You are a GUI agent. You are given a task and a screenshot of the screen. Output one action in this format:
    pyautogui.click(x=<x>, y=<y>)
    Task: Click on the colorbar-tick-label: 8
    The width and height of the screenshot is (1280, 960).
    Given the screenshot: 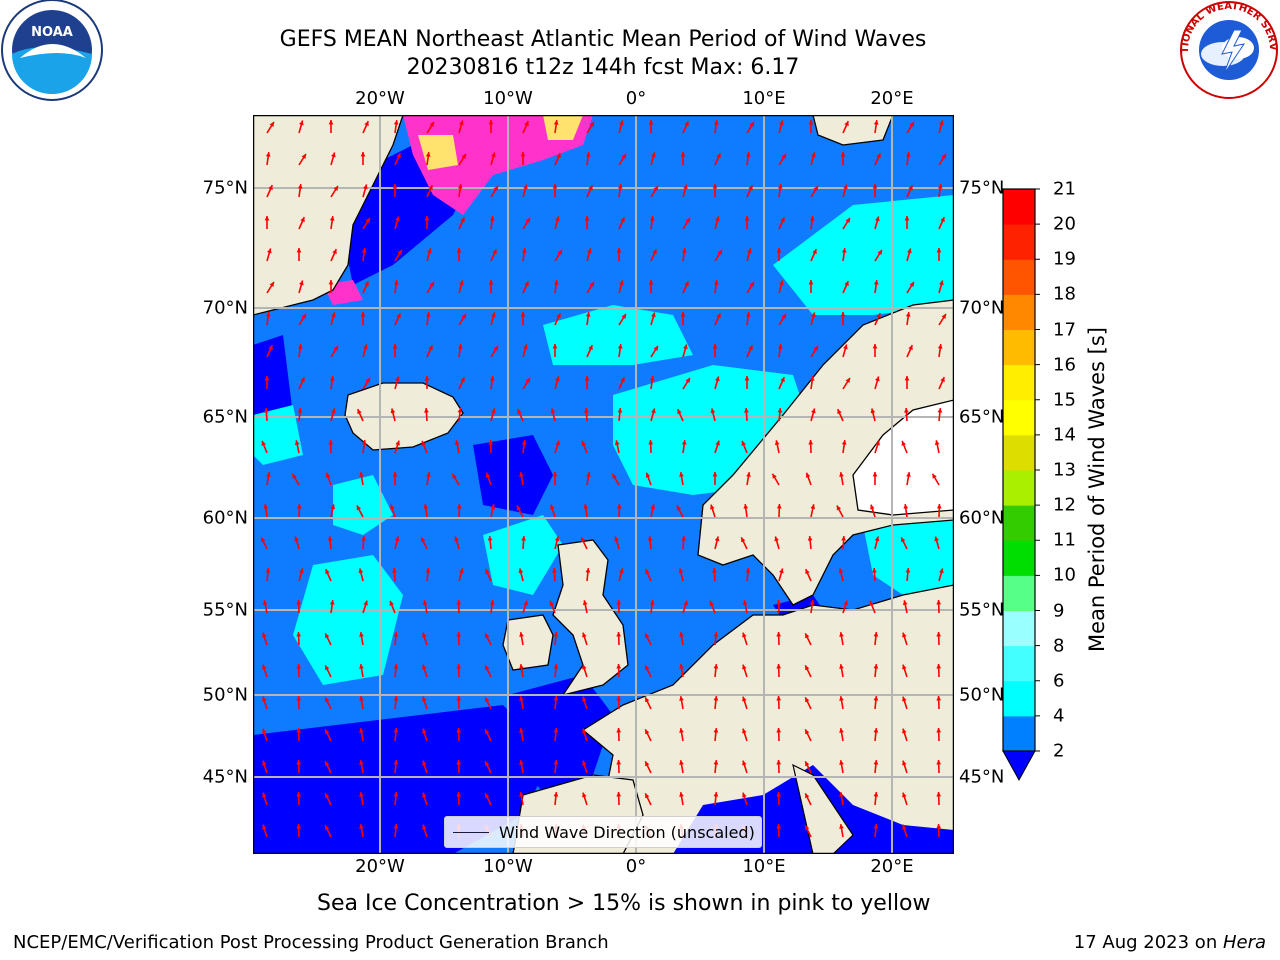 What is the action you would take?
    pyautogui.click(x=1059, y=646)
    